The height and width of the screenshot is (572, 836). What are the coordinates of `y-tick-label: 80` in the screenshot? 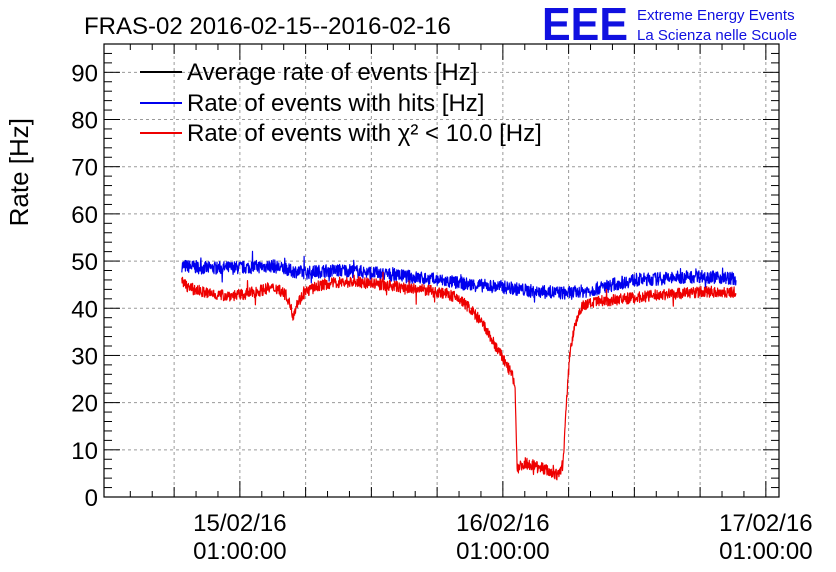 It's located at (84, 121).